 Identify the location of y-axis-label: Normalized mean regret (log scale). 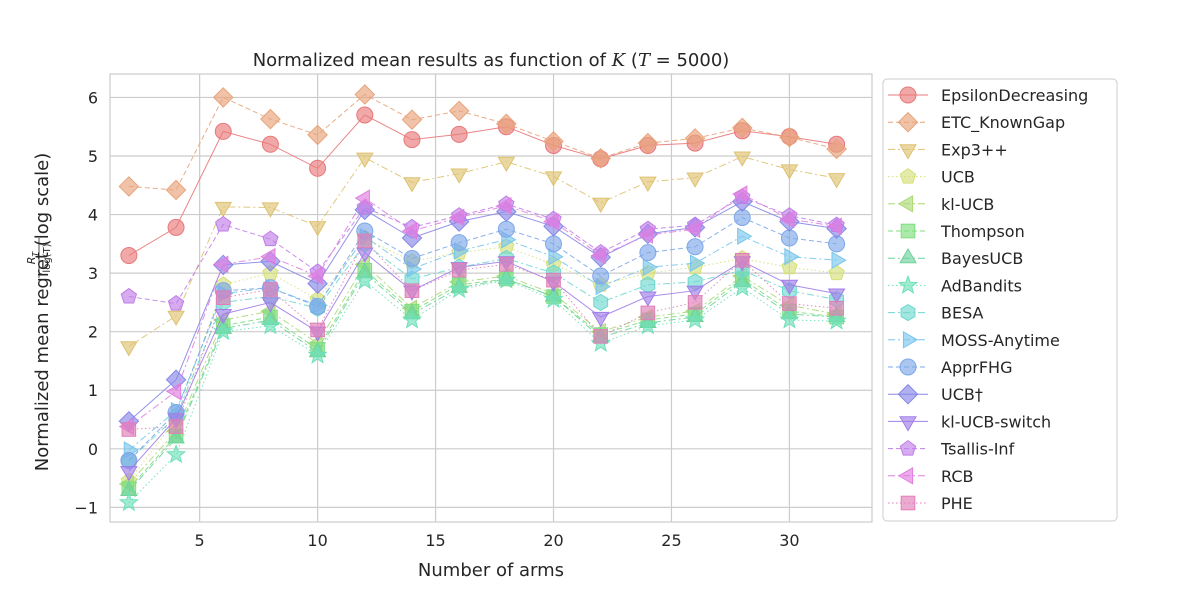
(42, 312).